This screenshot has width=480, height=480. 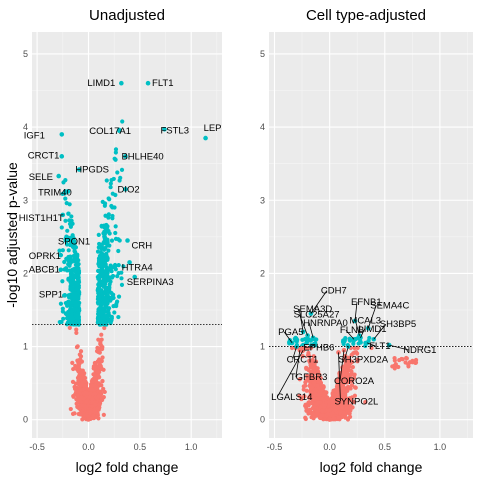 What do you see at coordinates (88, 447) in the screenshot?
I see `x-tick-label: 0.0` at bounding box center [88, 447].